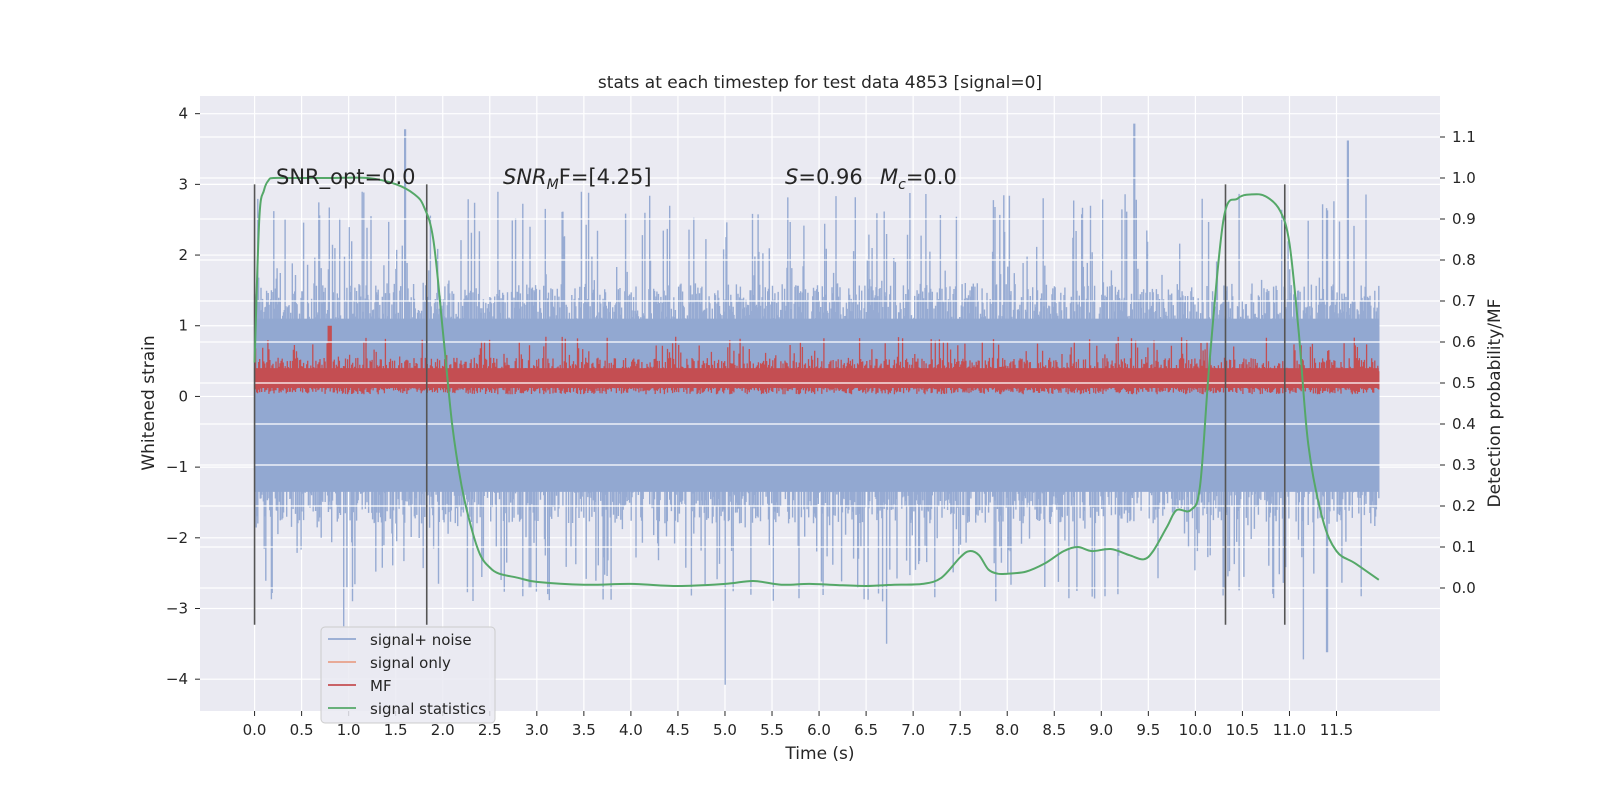 The image size is (1600, 800). What do you see at coordinates (866, 730) in the screenshot?
I see `x-tick-label: 6.5` at bounding box center [866, 730].